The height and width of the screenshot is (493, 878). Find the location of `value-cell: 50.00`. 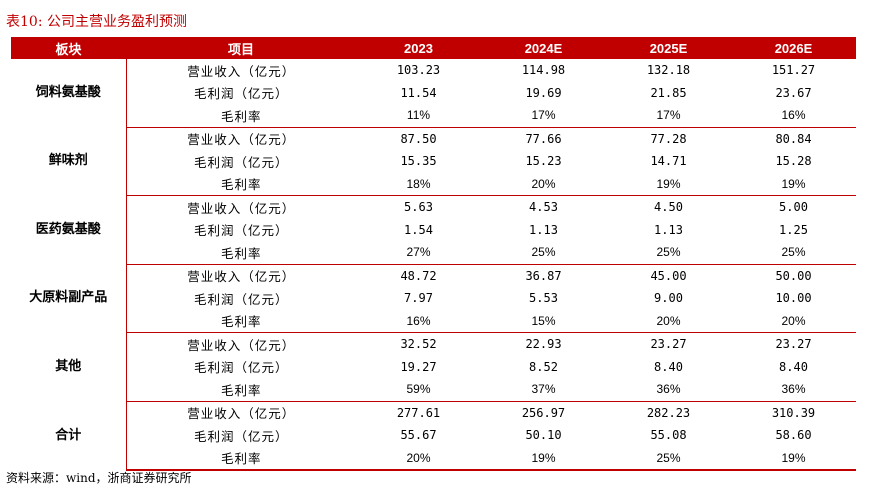

value-cell: 50.00 is located at coordinates (793, 275).